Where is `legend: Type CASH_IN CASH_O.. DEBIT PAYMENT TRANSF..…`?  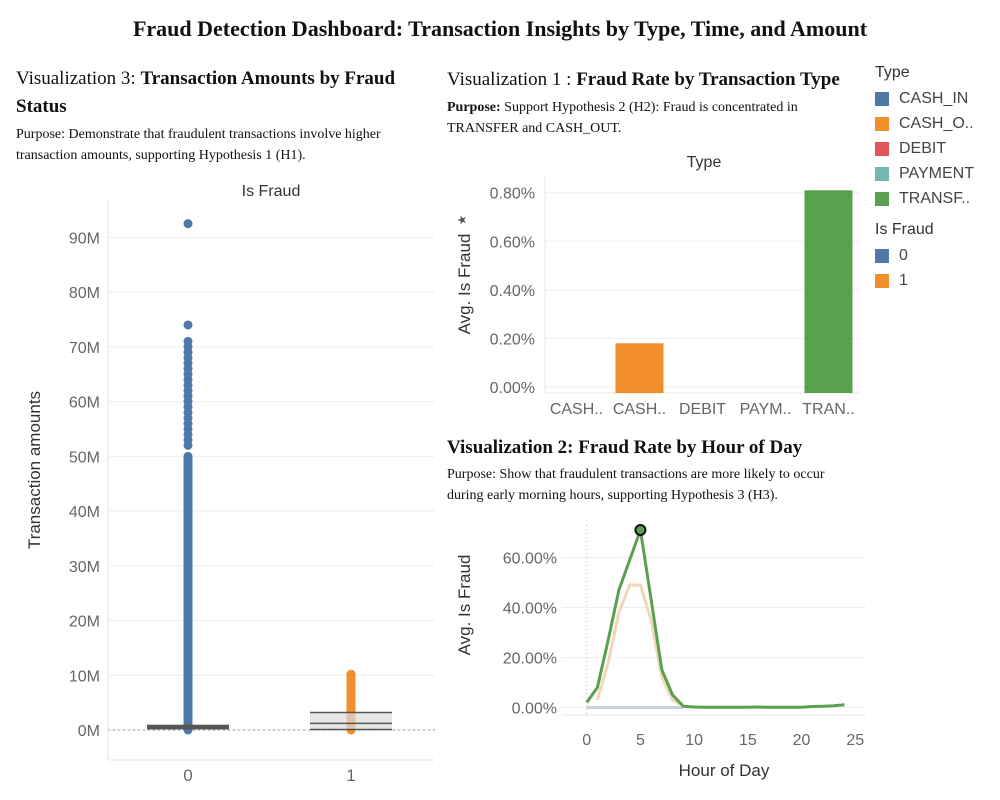 legend: Type CASH_IN CASH_O.. DEBIT PAYMENT TRANSF..… is located at coordinates (935, 178).